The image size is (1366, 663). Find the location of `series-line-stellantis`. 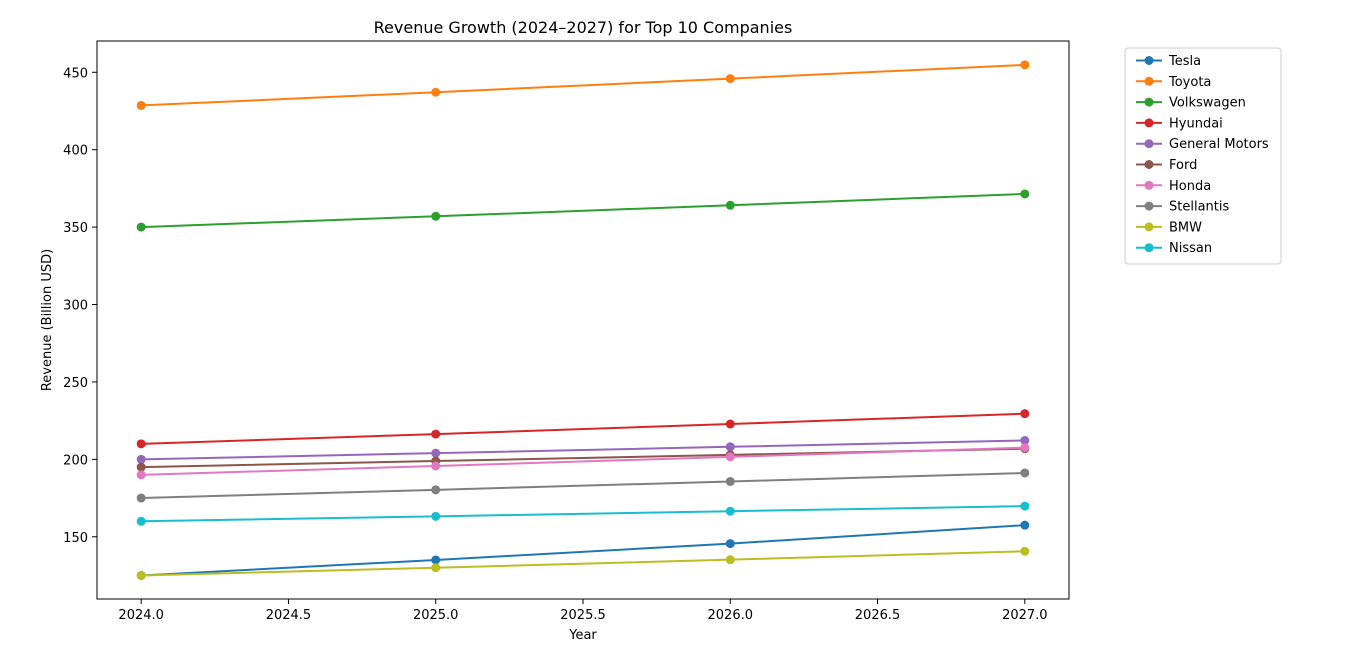

series-line-stellantis is located at coordinates (583, 485).